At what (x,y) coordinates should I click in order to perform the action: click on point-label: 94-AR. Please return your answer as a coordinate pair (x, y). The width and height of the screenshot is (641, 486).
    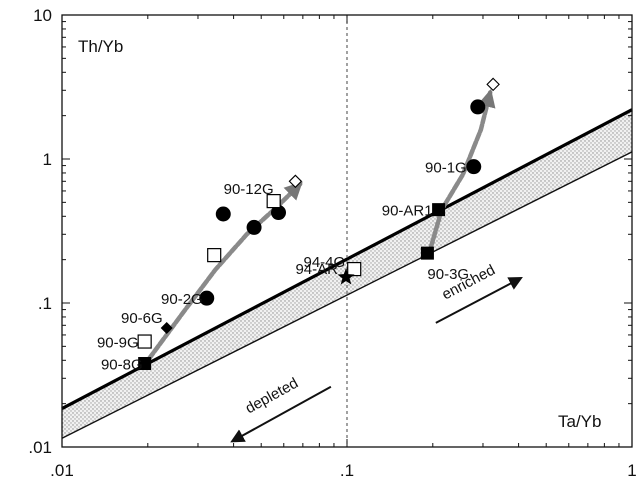
    Looking at the image, I should click on (316, 269).